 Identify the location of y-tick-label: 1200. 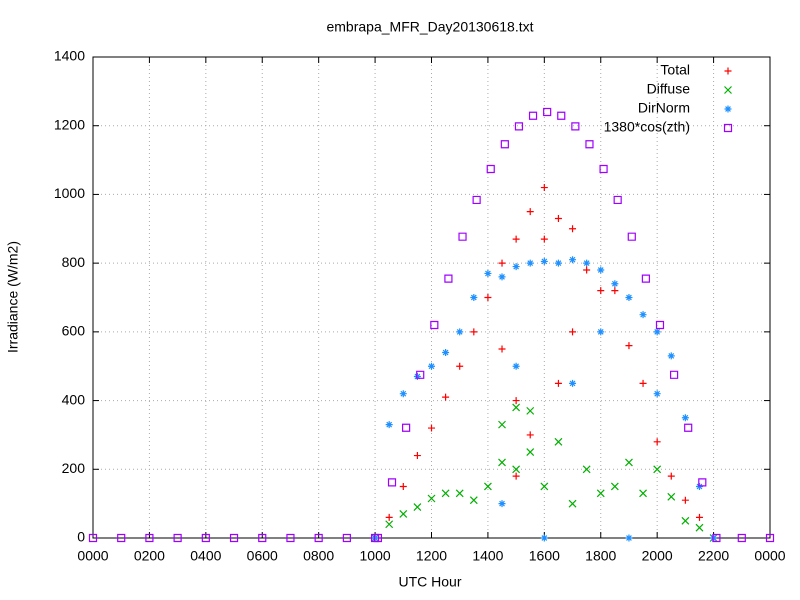
(69, 124).